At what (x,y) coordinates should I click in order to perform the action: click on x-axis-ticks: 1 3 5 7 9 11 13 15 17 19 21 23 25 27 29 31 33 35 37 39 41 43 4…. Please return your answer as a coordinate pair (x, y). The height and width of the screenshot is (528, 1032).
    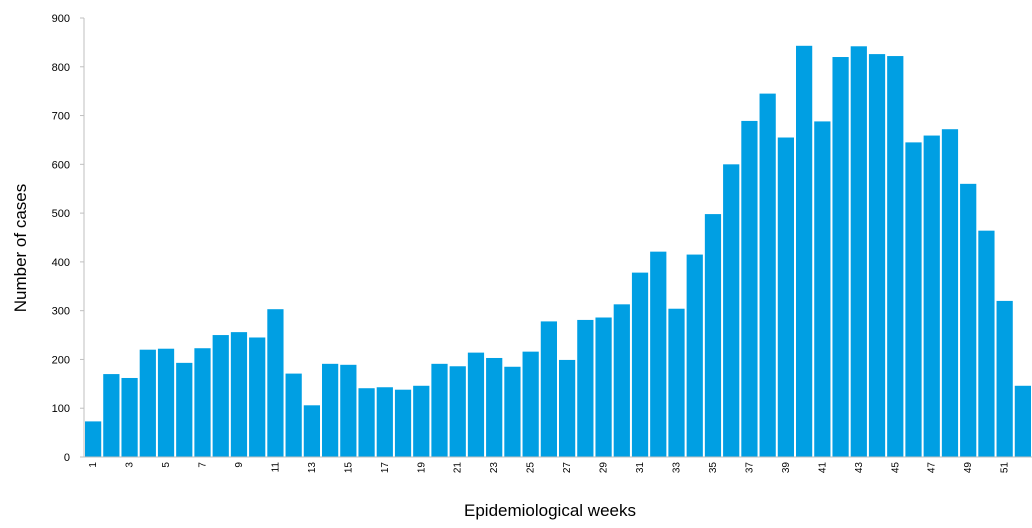
    Looking at the image, I should click on (549, 468).